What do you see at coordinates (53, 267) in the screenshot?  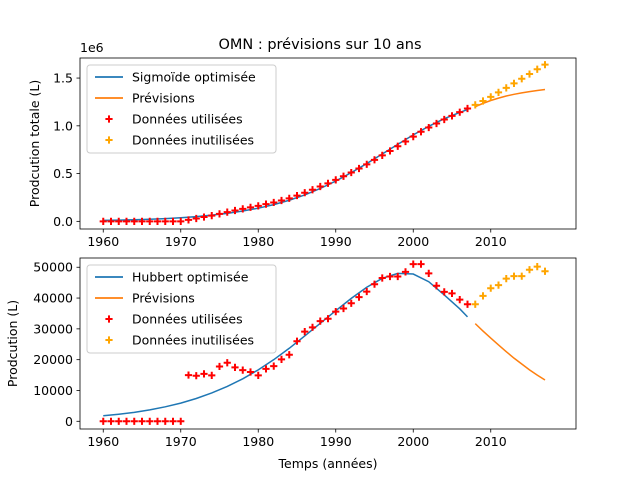 I see `y-tick-label: 50000` at bounding box center [53, 267].